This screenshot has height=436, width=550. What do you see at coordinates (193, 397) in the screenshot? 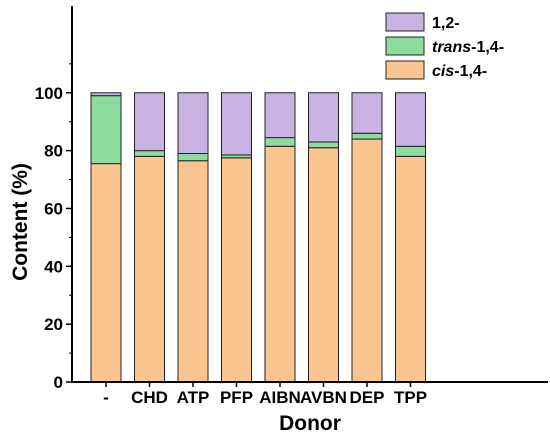
I see `x-tick-label: ATP` at bounding box center [193, 397].